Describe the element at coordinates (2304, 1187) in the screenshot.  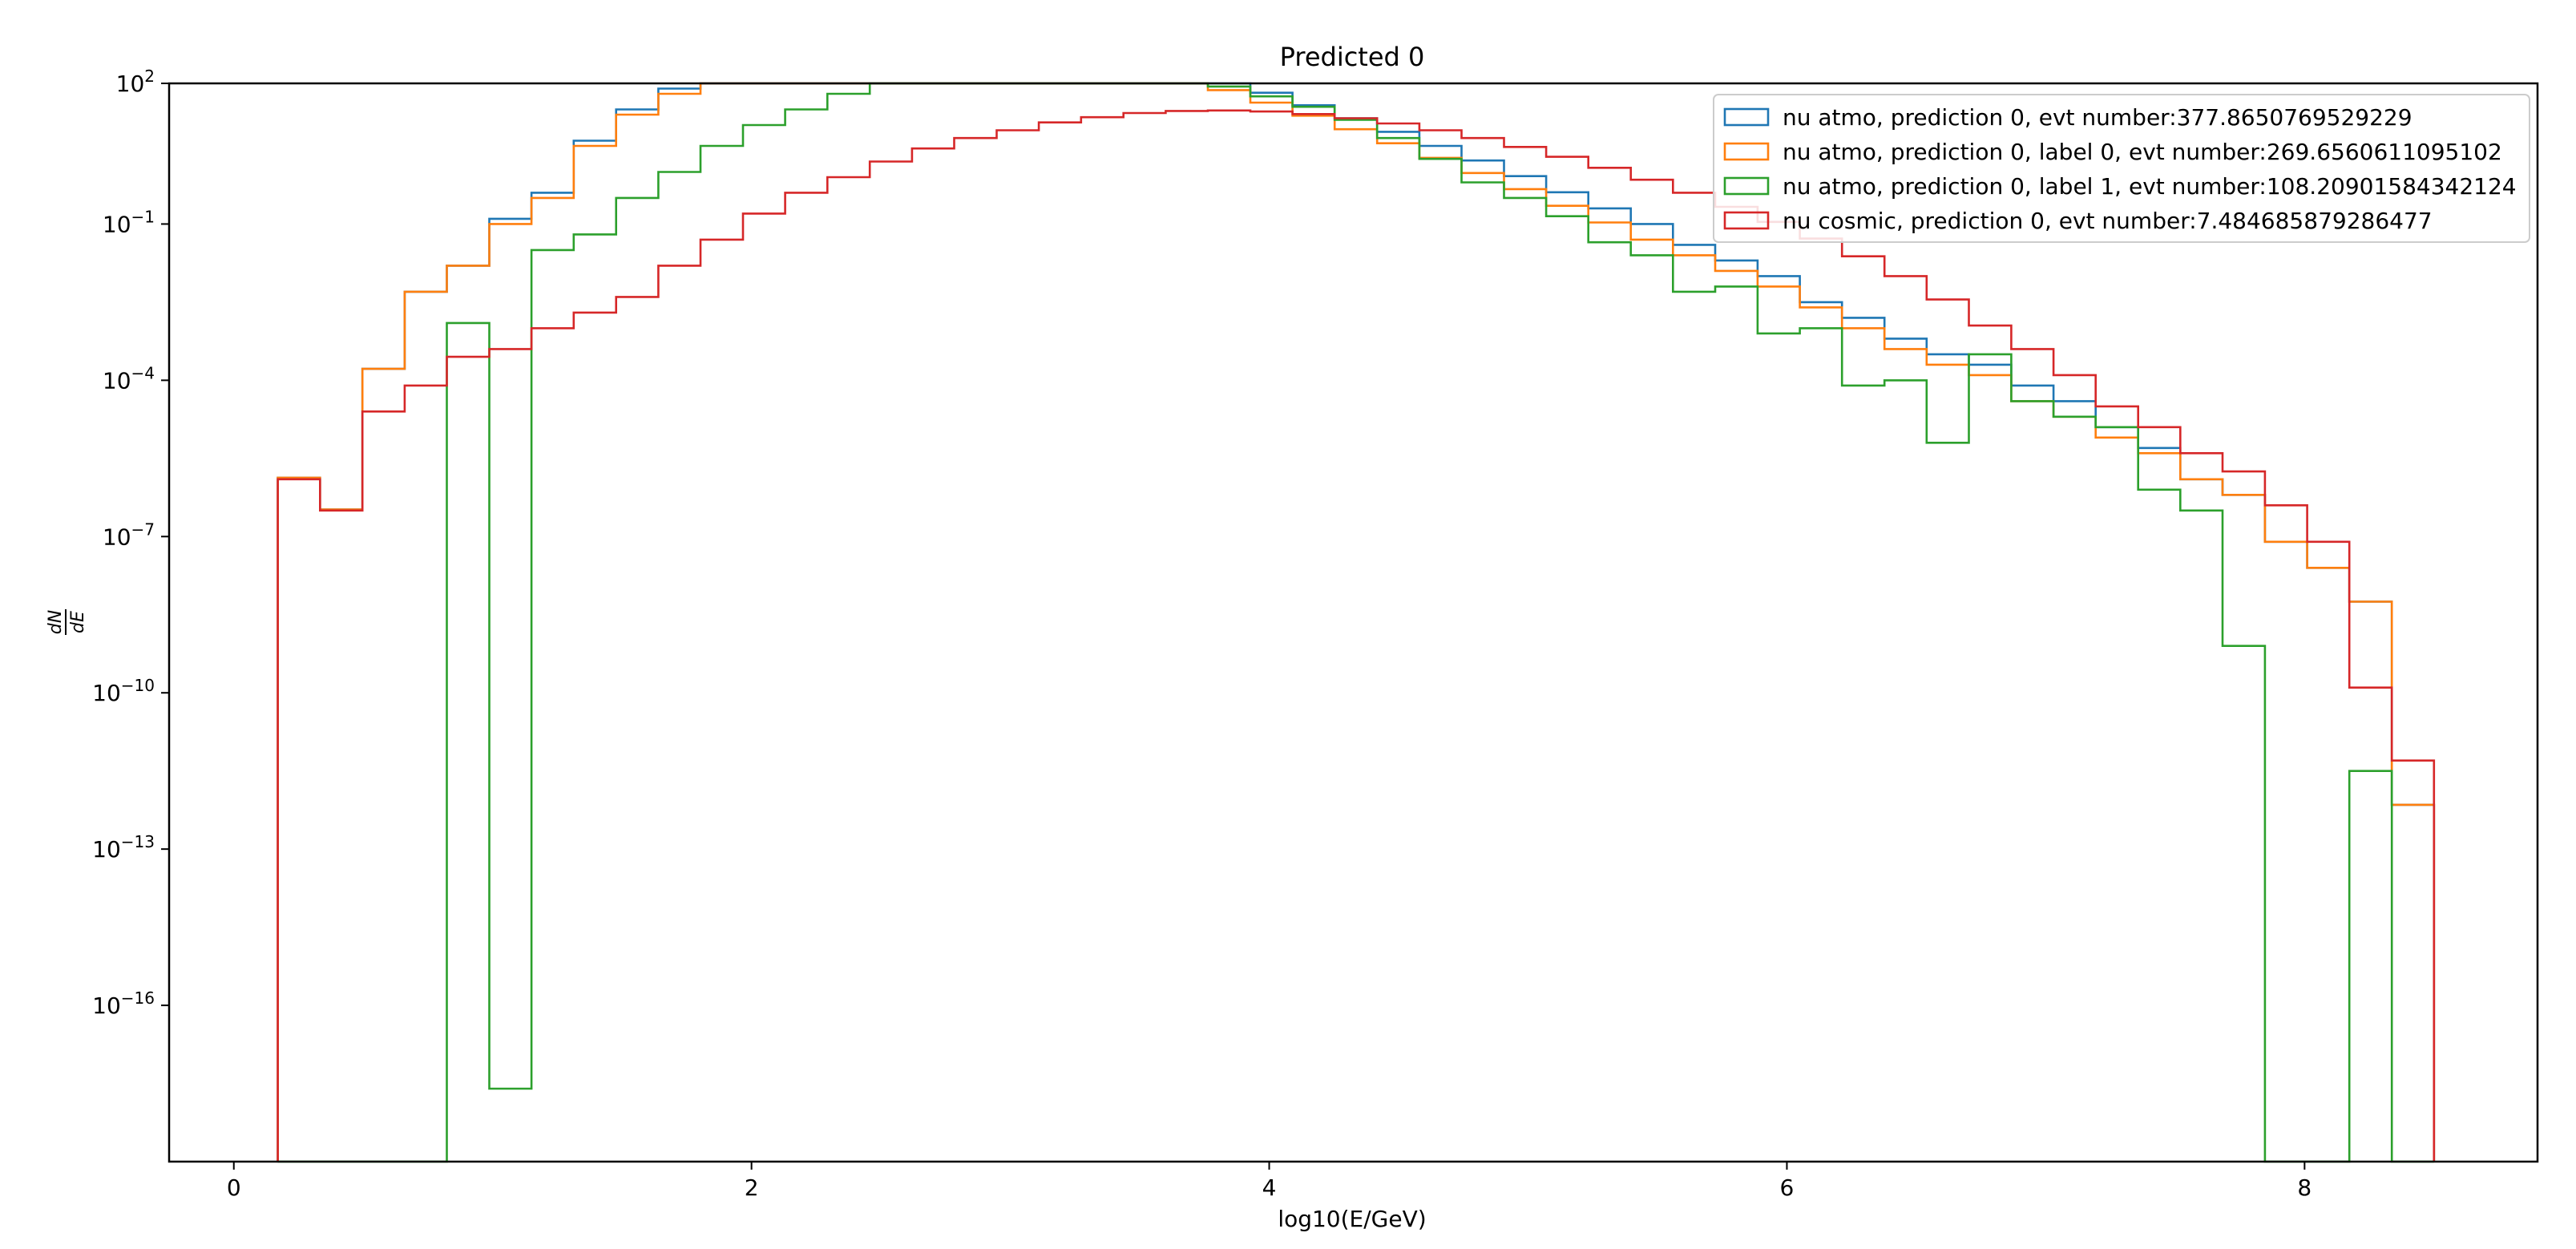
I see `x-tick-label: 8` at that location.